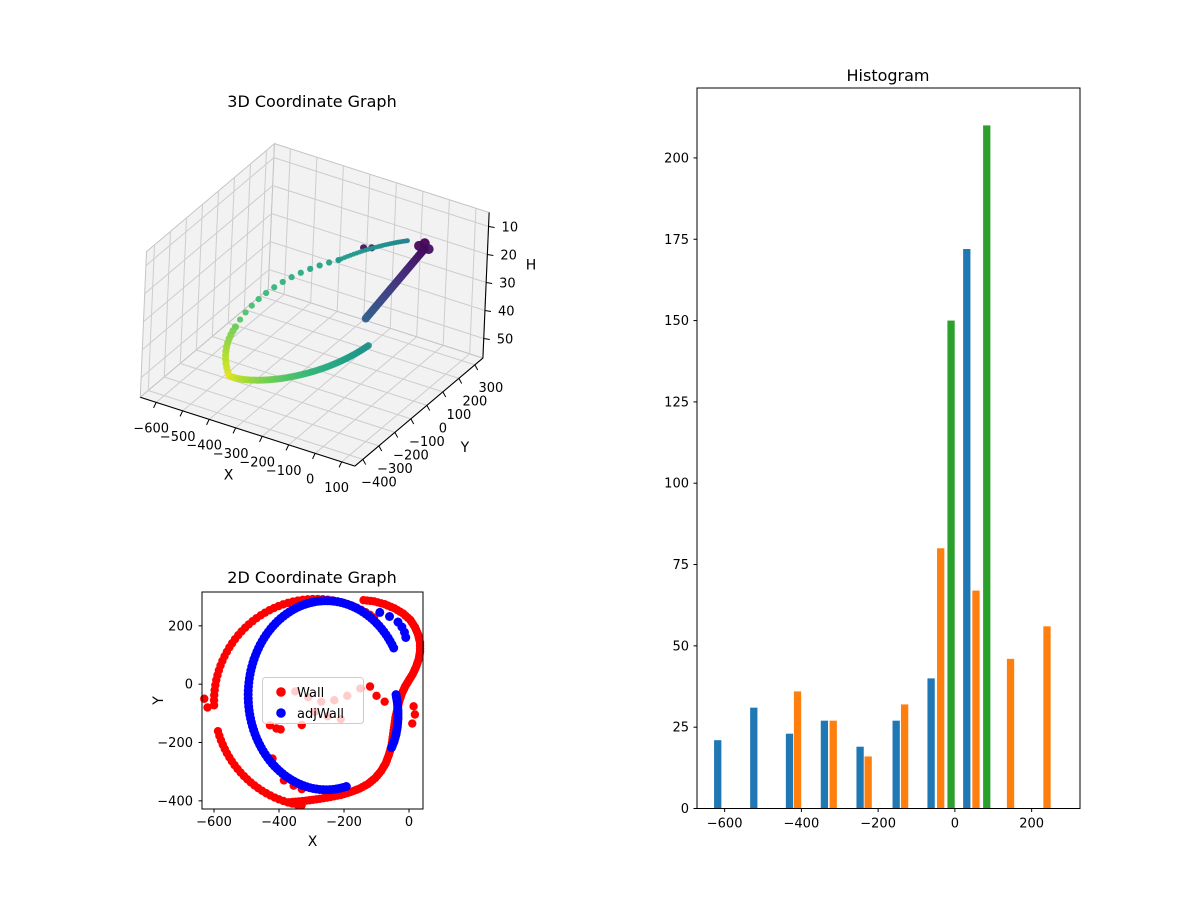  I want to click on x-tick-label-2d: 0, so click(409, 822).